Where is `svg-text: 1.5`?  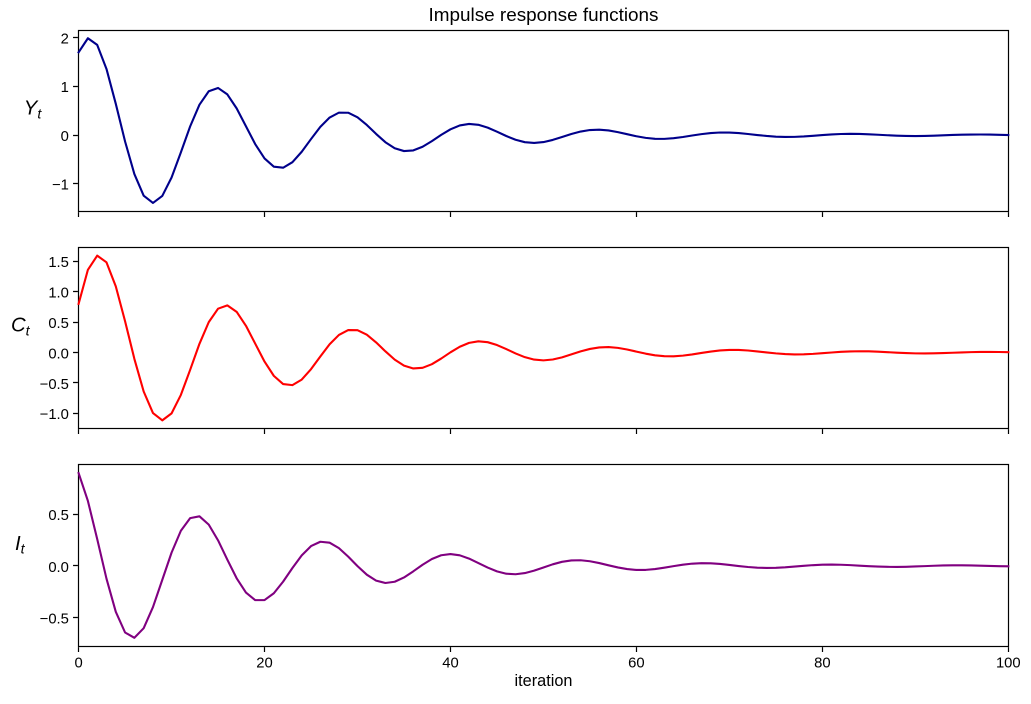 svg-text: 1.5 is located at coordinates (58, 263).